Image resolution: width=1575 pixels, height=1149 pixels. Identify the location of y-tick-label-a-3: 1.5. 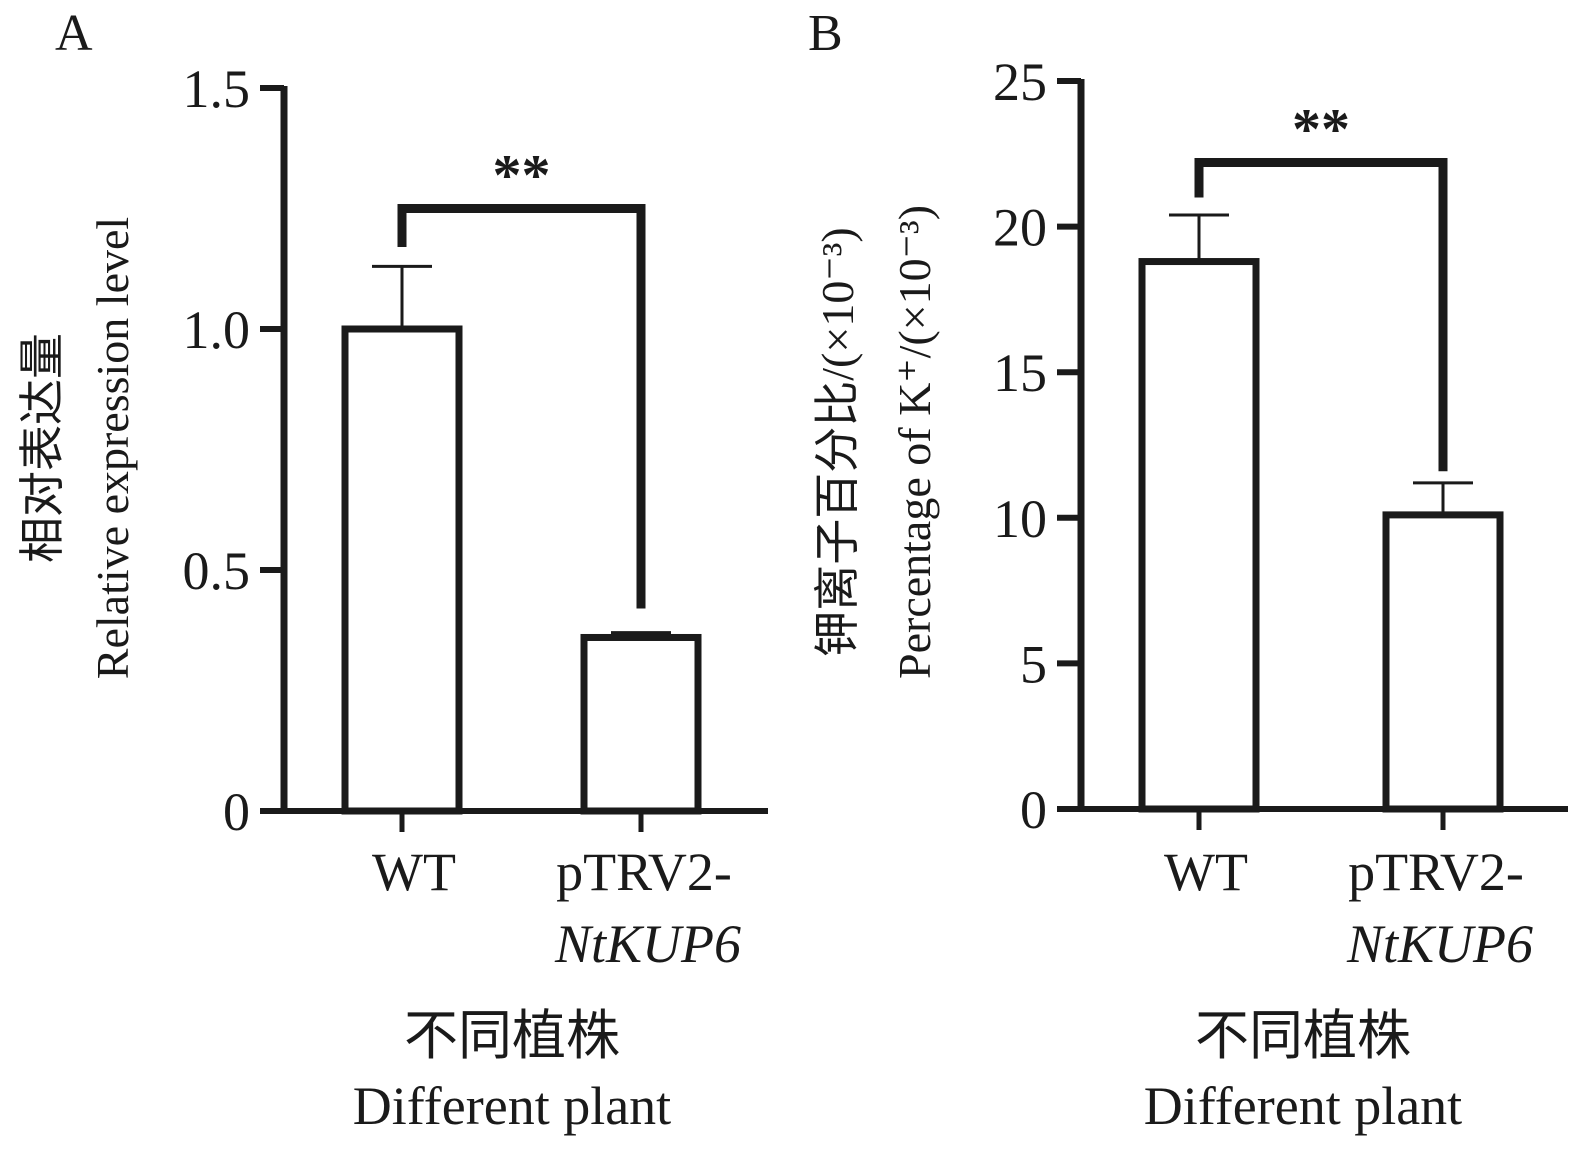
(217, 89).